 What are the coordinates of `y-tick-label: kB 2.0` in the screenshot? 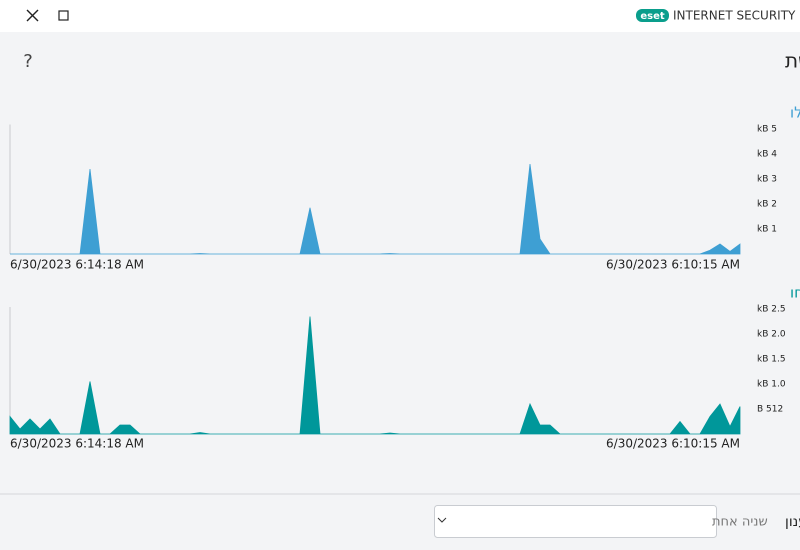 It's located at (771, 335).